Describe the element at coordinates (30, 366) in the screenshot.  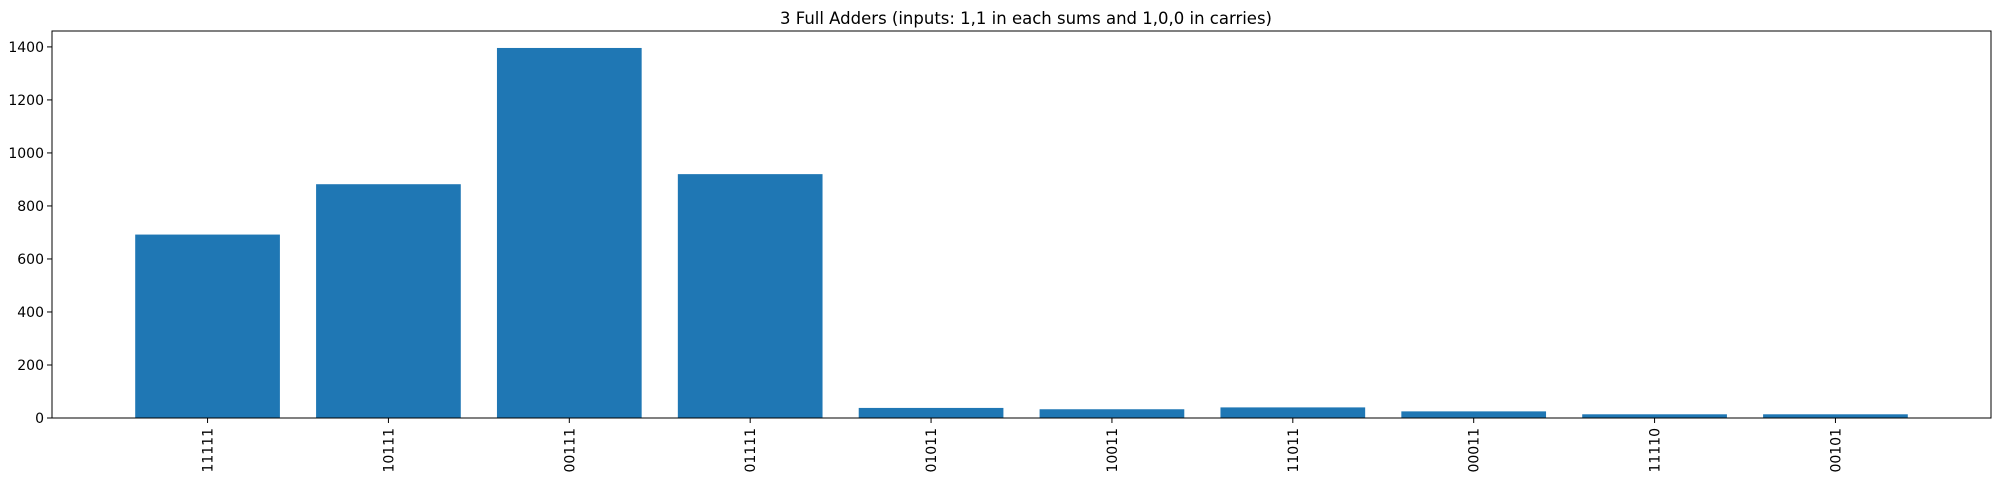
I see `y-tick-label: 200` at that location.